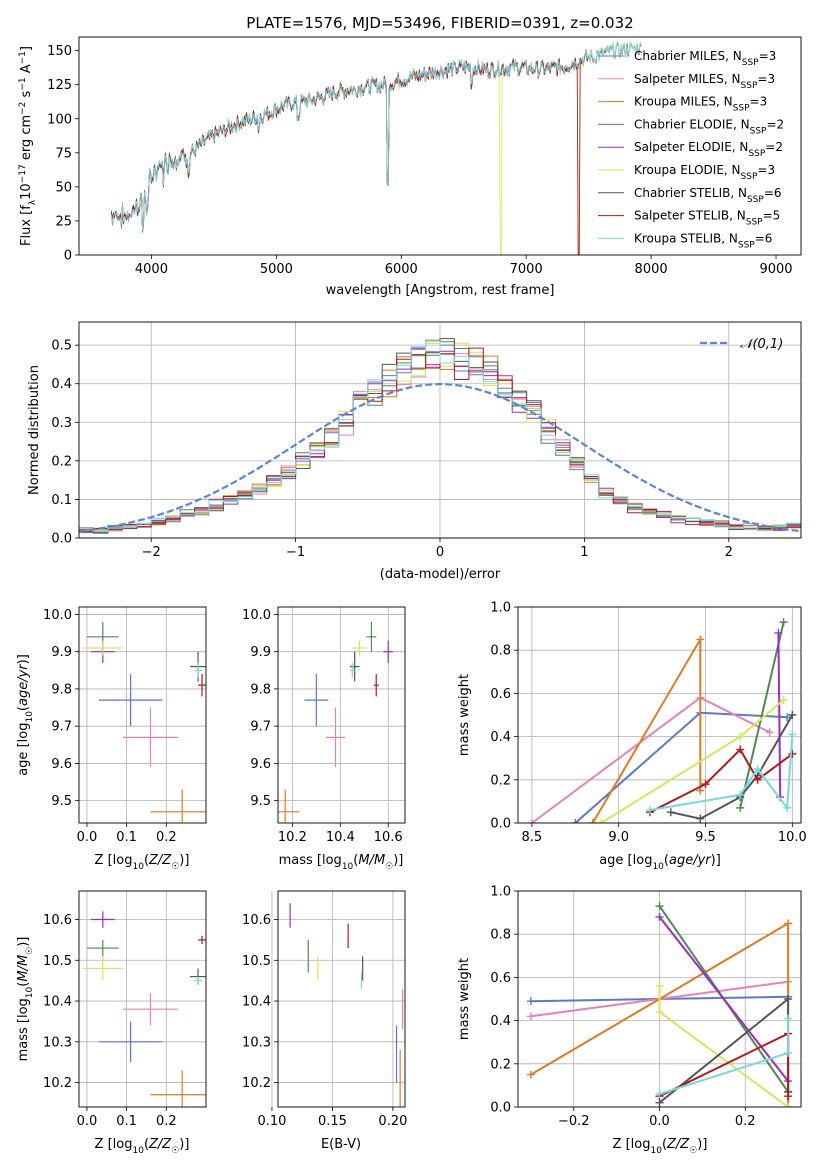 The image size is (819, 1170). I want to click on y-tick-label: 10.3, so click(57, 1042).